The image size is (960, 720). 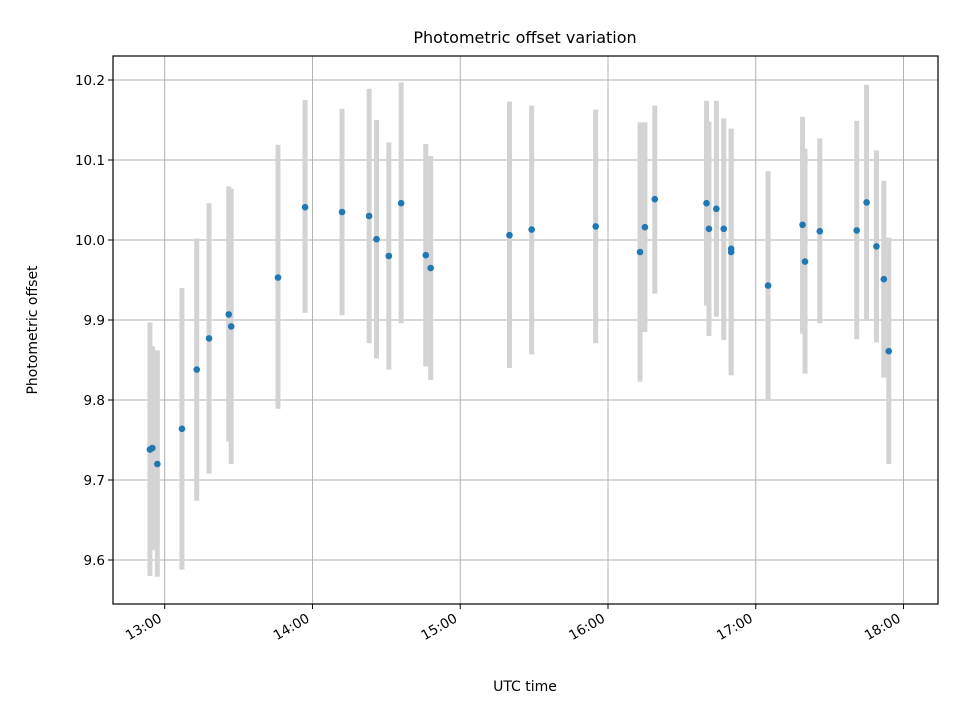 What do you see at coordinates (292, 627) in the screenshot?
I see `x-tick-label: 14:00` at bounding box center [292, 627].